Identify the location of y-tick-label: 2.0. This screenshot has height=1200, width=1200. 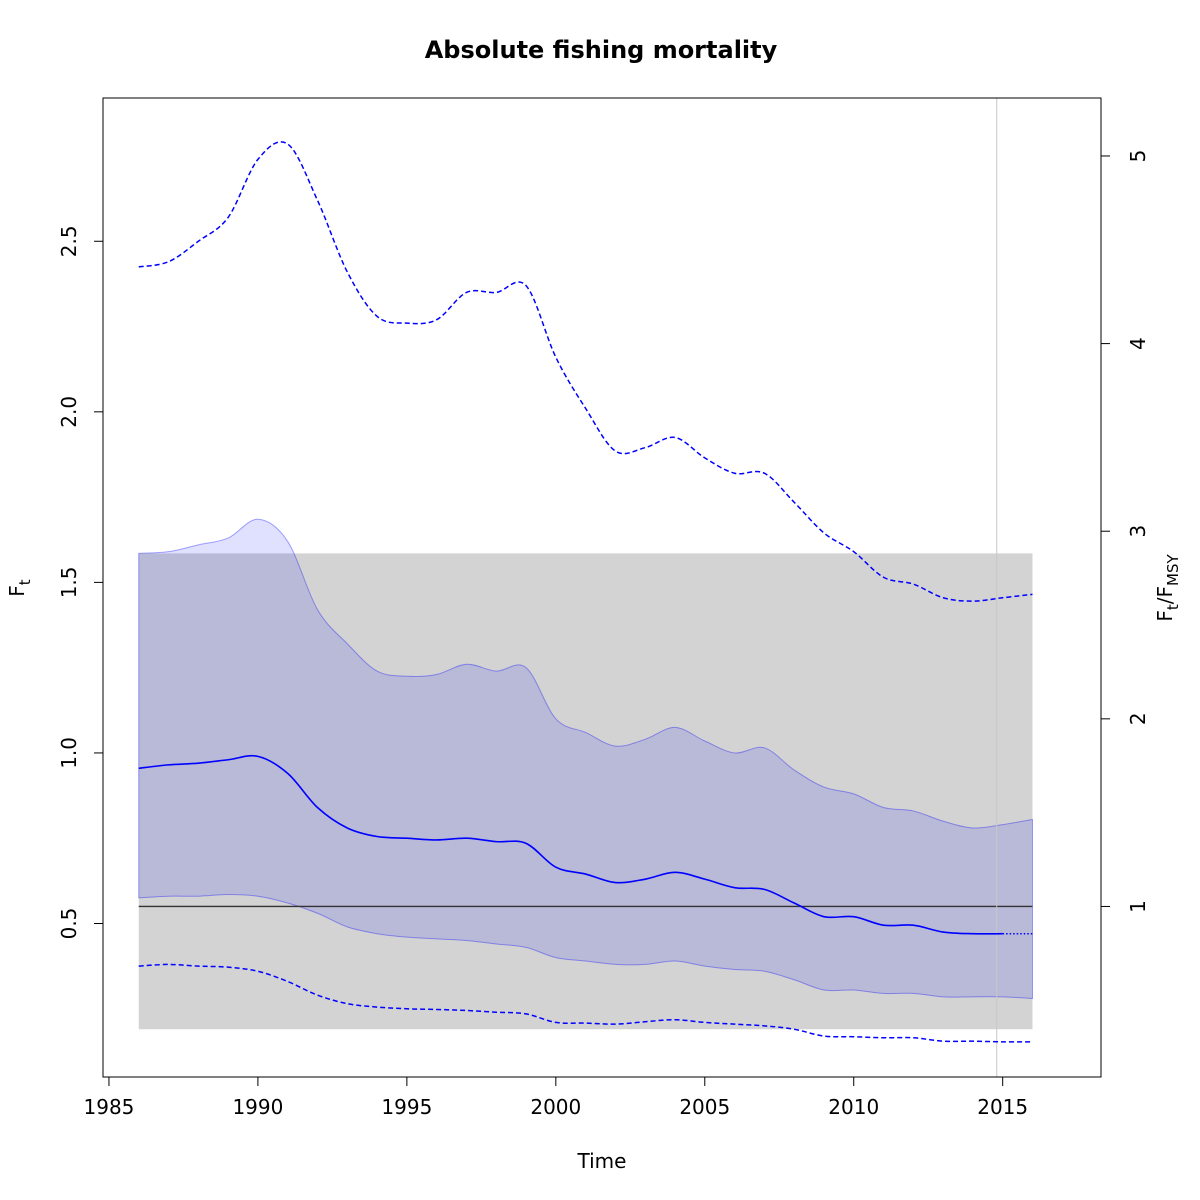
(69, 412).